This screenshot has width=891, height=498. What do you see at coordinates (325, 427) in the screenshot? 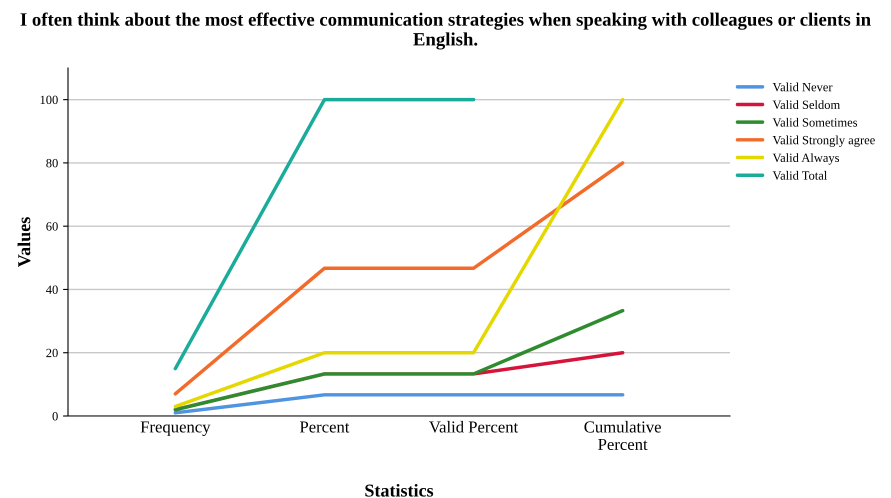
I see `x-tick-label: Percent` at bounding box center [325, 427].